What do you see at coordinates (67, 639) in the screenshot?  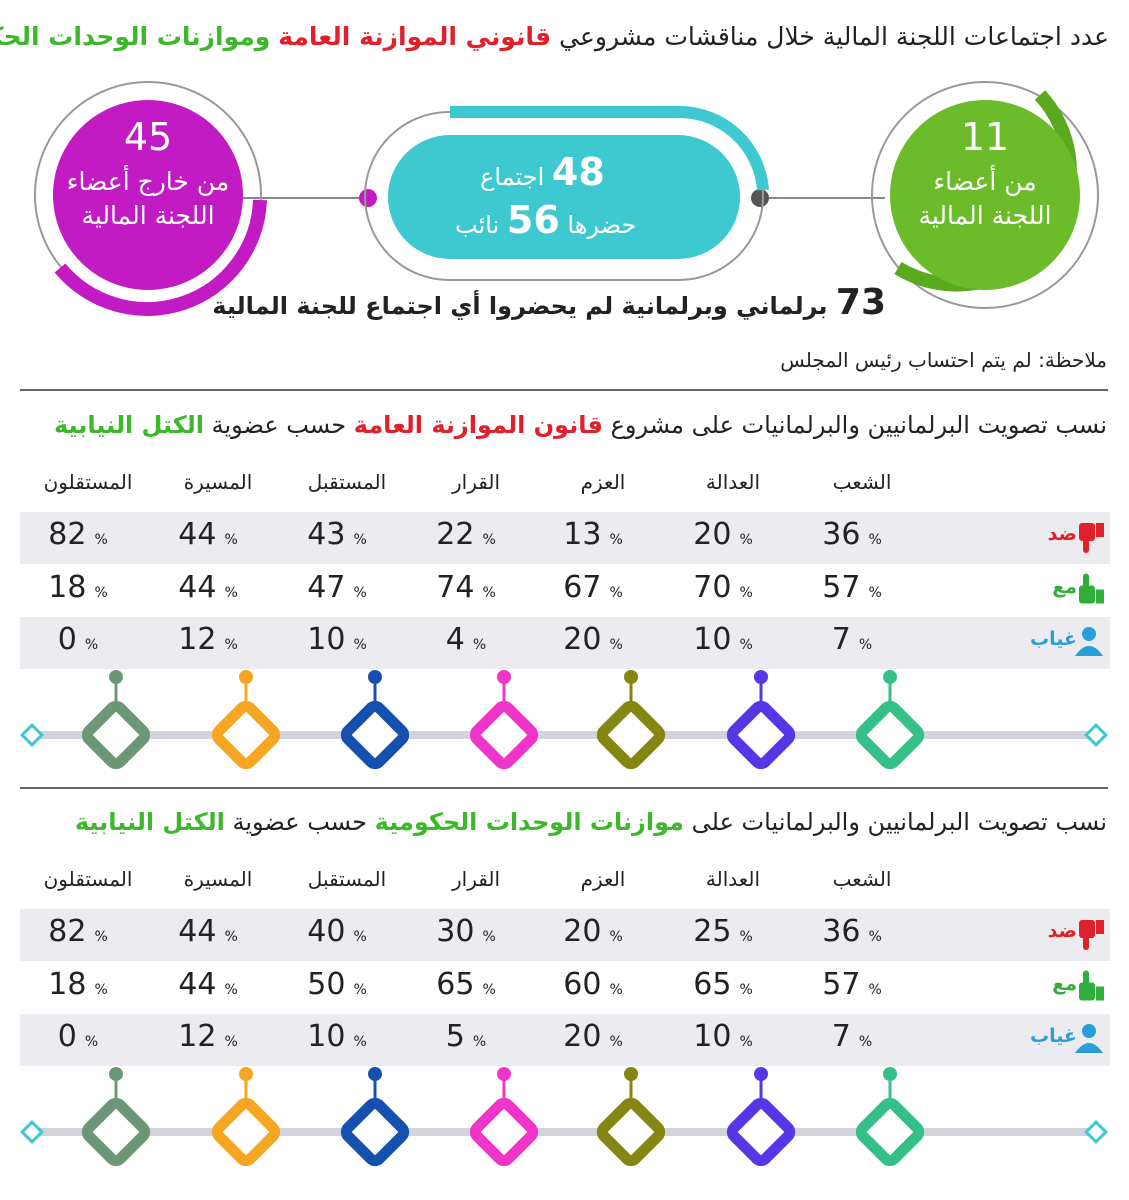 I see `value: 0` at bounding box center [67, 639].